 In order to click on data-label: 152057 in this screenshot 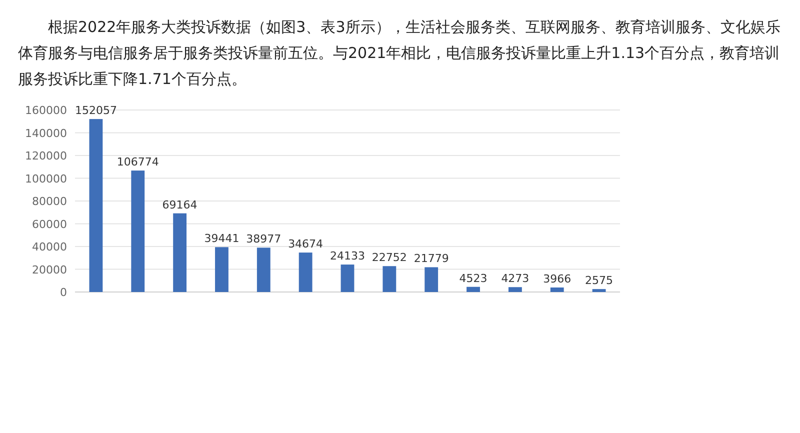, I will do `click(95, 111)`.